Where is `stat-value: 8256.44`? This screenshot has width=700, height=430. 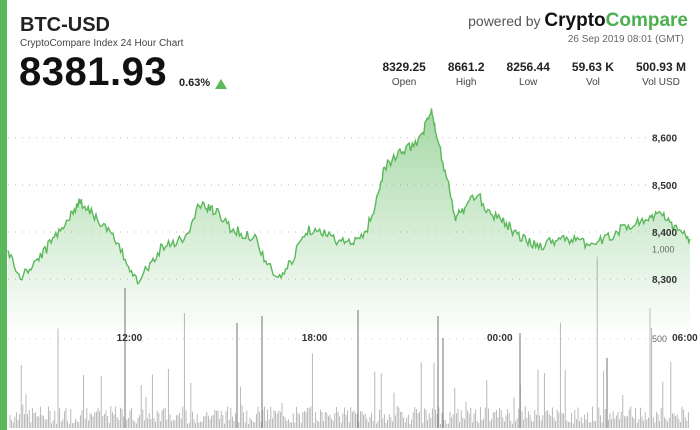 stat-value: 8256.44 is located at coordinates (528, 67).